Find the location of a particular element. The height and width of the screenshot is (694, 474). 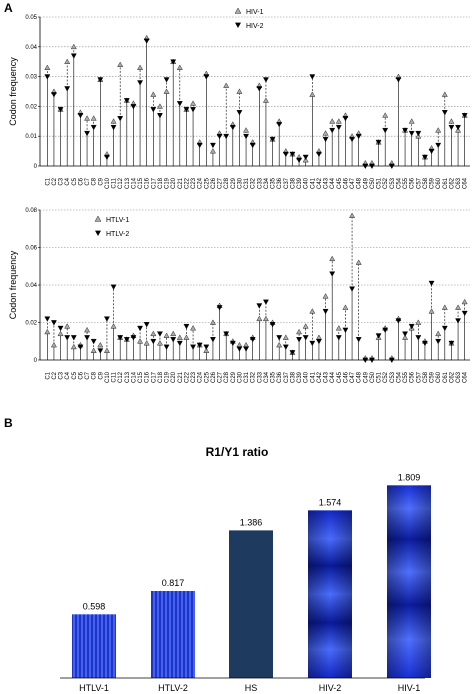

x-tick-label: C26 is located at coordinates (214, 377).